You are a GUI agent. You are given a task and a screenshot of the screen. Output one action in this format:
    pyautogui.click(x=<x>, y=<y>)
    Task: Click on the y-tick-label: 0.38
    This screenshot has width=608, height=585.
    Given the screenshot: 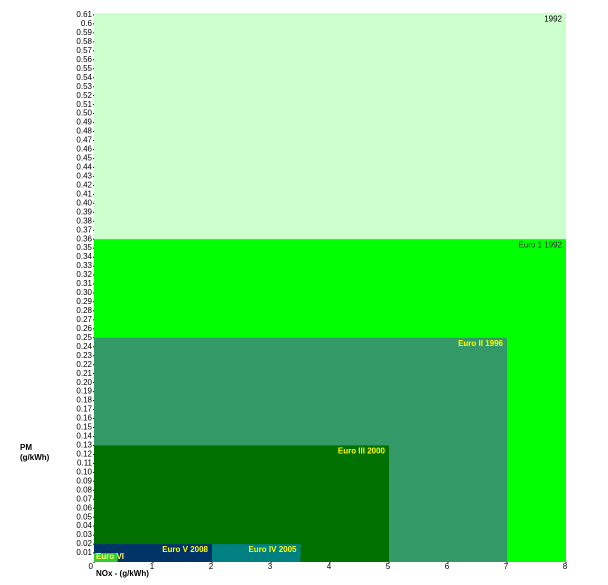 What is the action you would take?
    pyautogui.click(x=84, y=220)
    